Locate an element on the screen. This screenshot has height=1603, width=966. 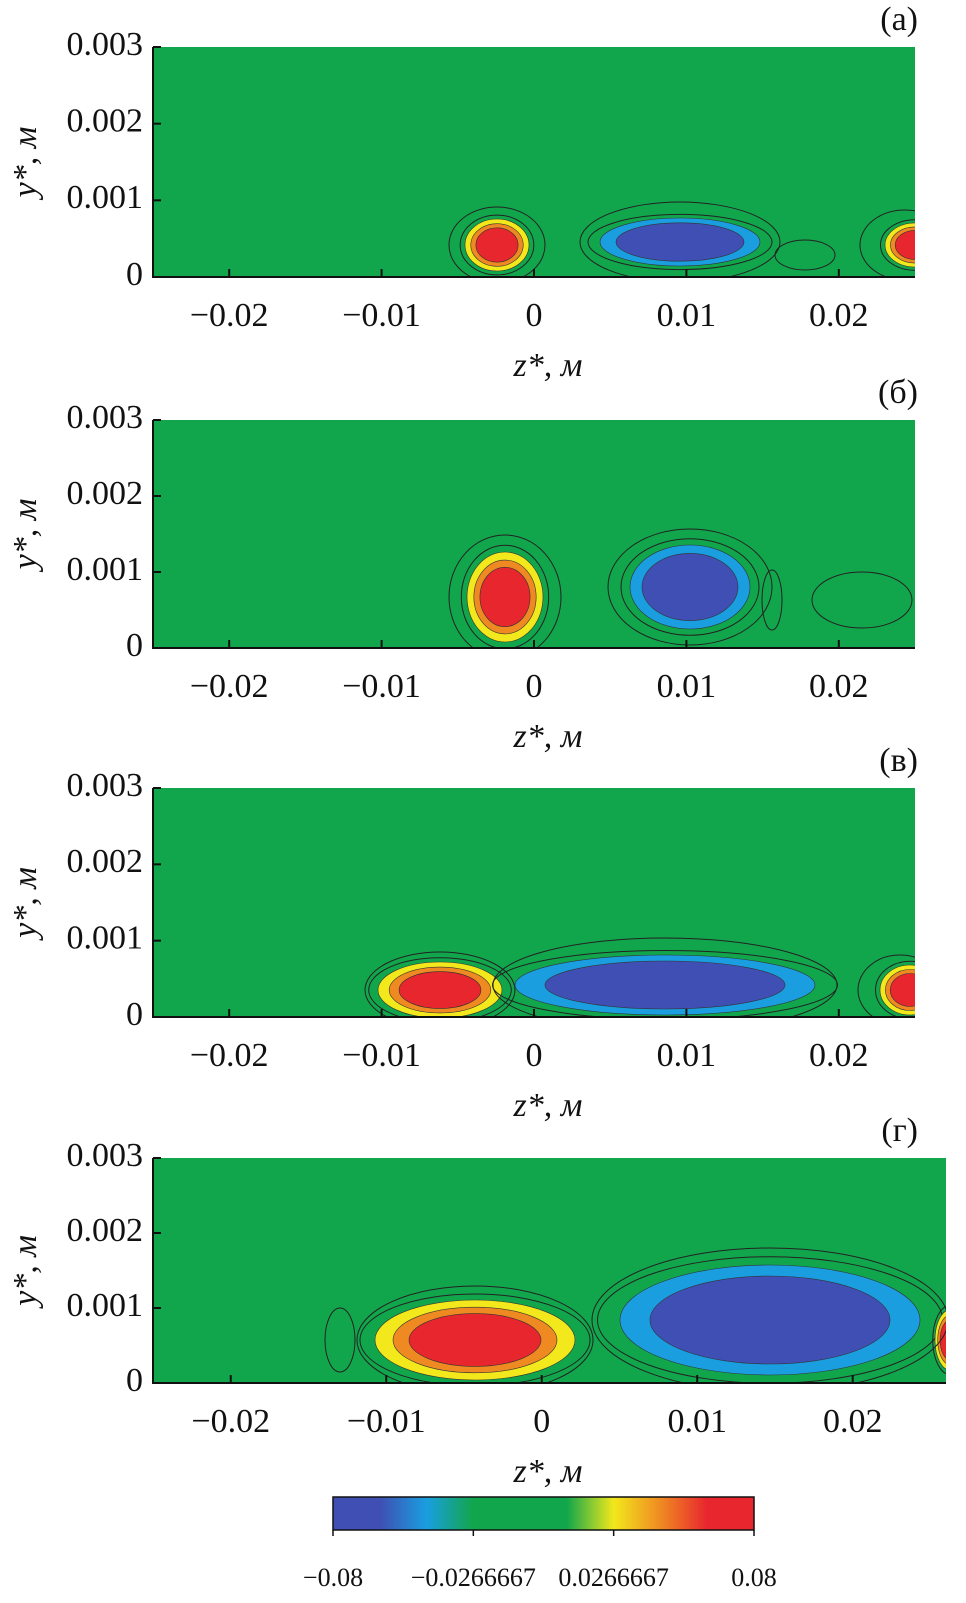
panel-label: (г) is located at coordinates (899, 1130).